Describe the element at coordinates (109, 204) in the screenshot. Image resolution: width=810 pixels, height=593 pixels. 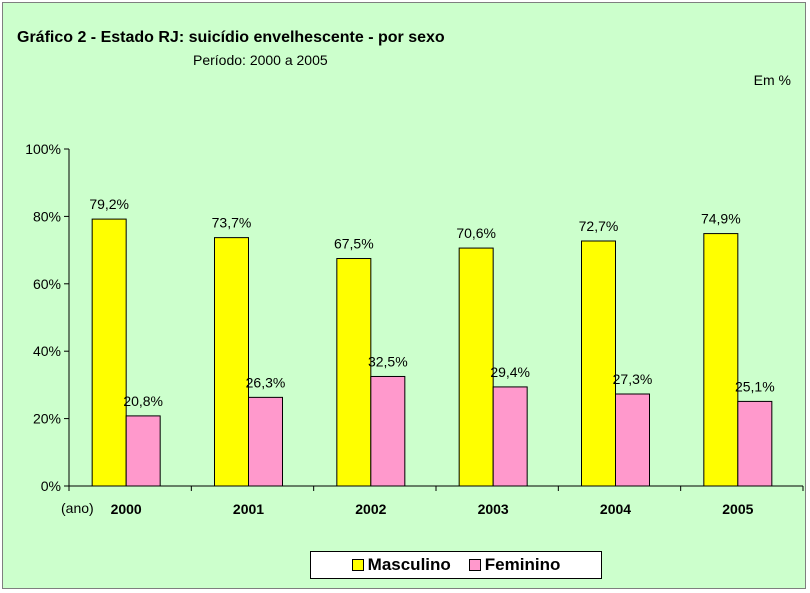
I see `data-label: 79,2%` at that location.